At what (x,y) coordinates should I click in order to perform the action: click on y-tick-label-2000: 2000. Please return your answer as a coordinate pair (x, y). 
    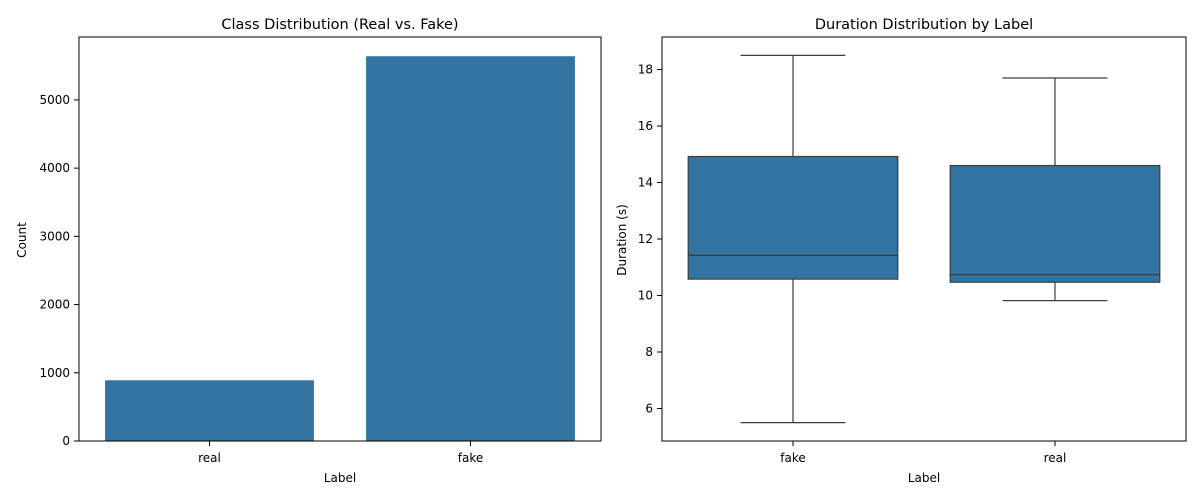
    Looking at the image, I should click on (54, 305).